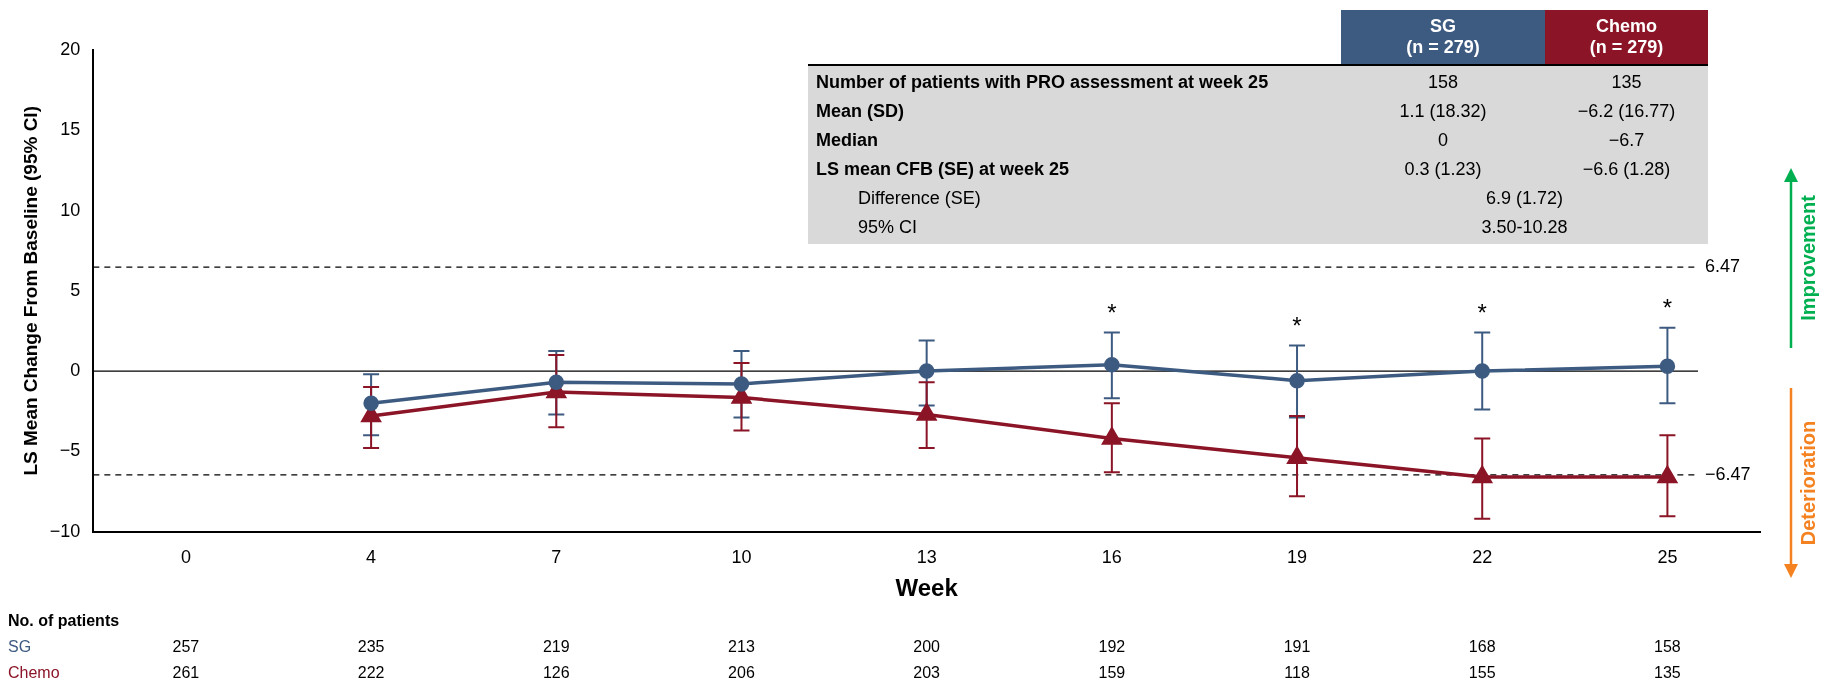 Image resolution: width=1828 pixels, height=693 pixels. What do you see at coordinates (64, 621) in the screenshot?
I see `text: No. of patients` at bounding box center [64, 621].